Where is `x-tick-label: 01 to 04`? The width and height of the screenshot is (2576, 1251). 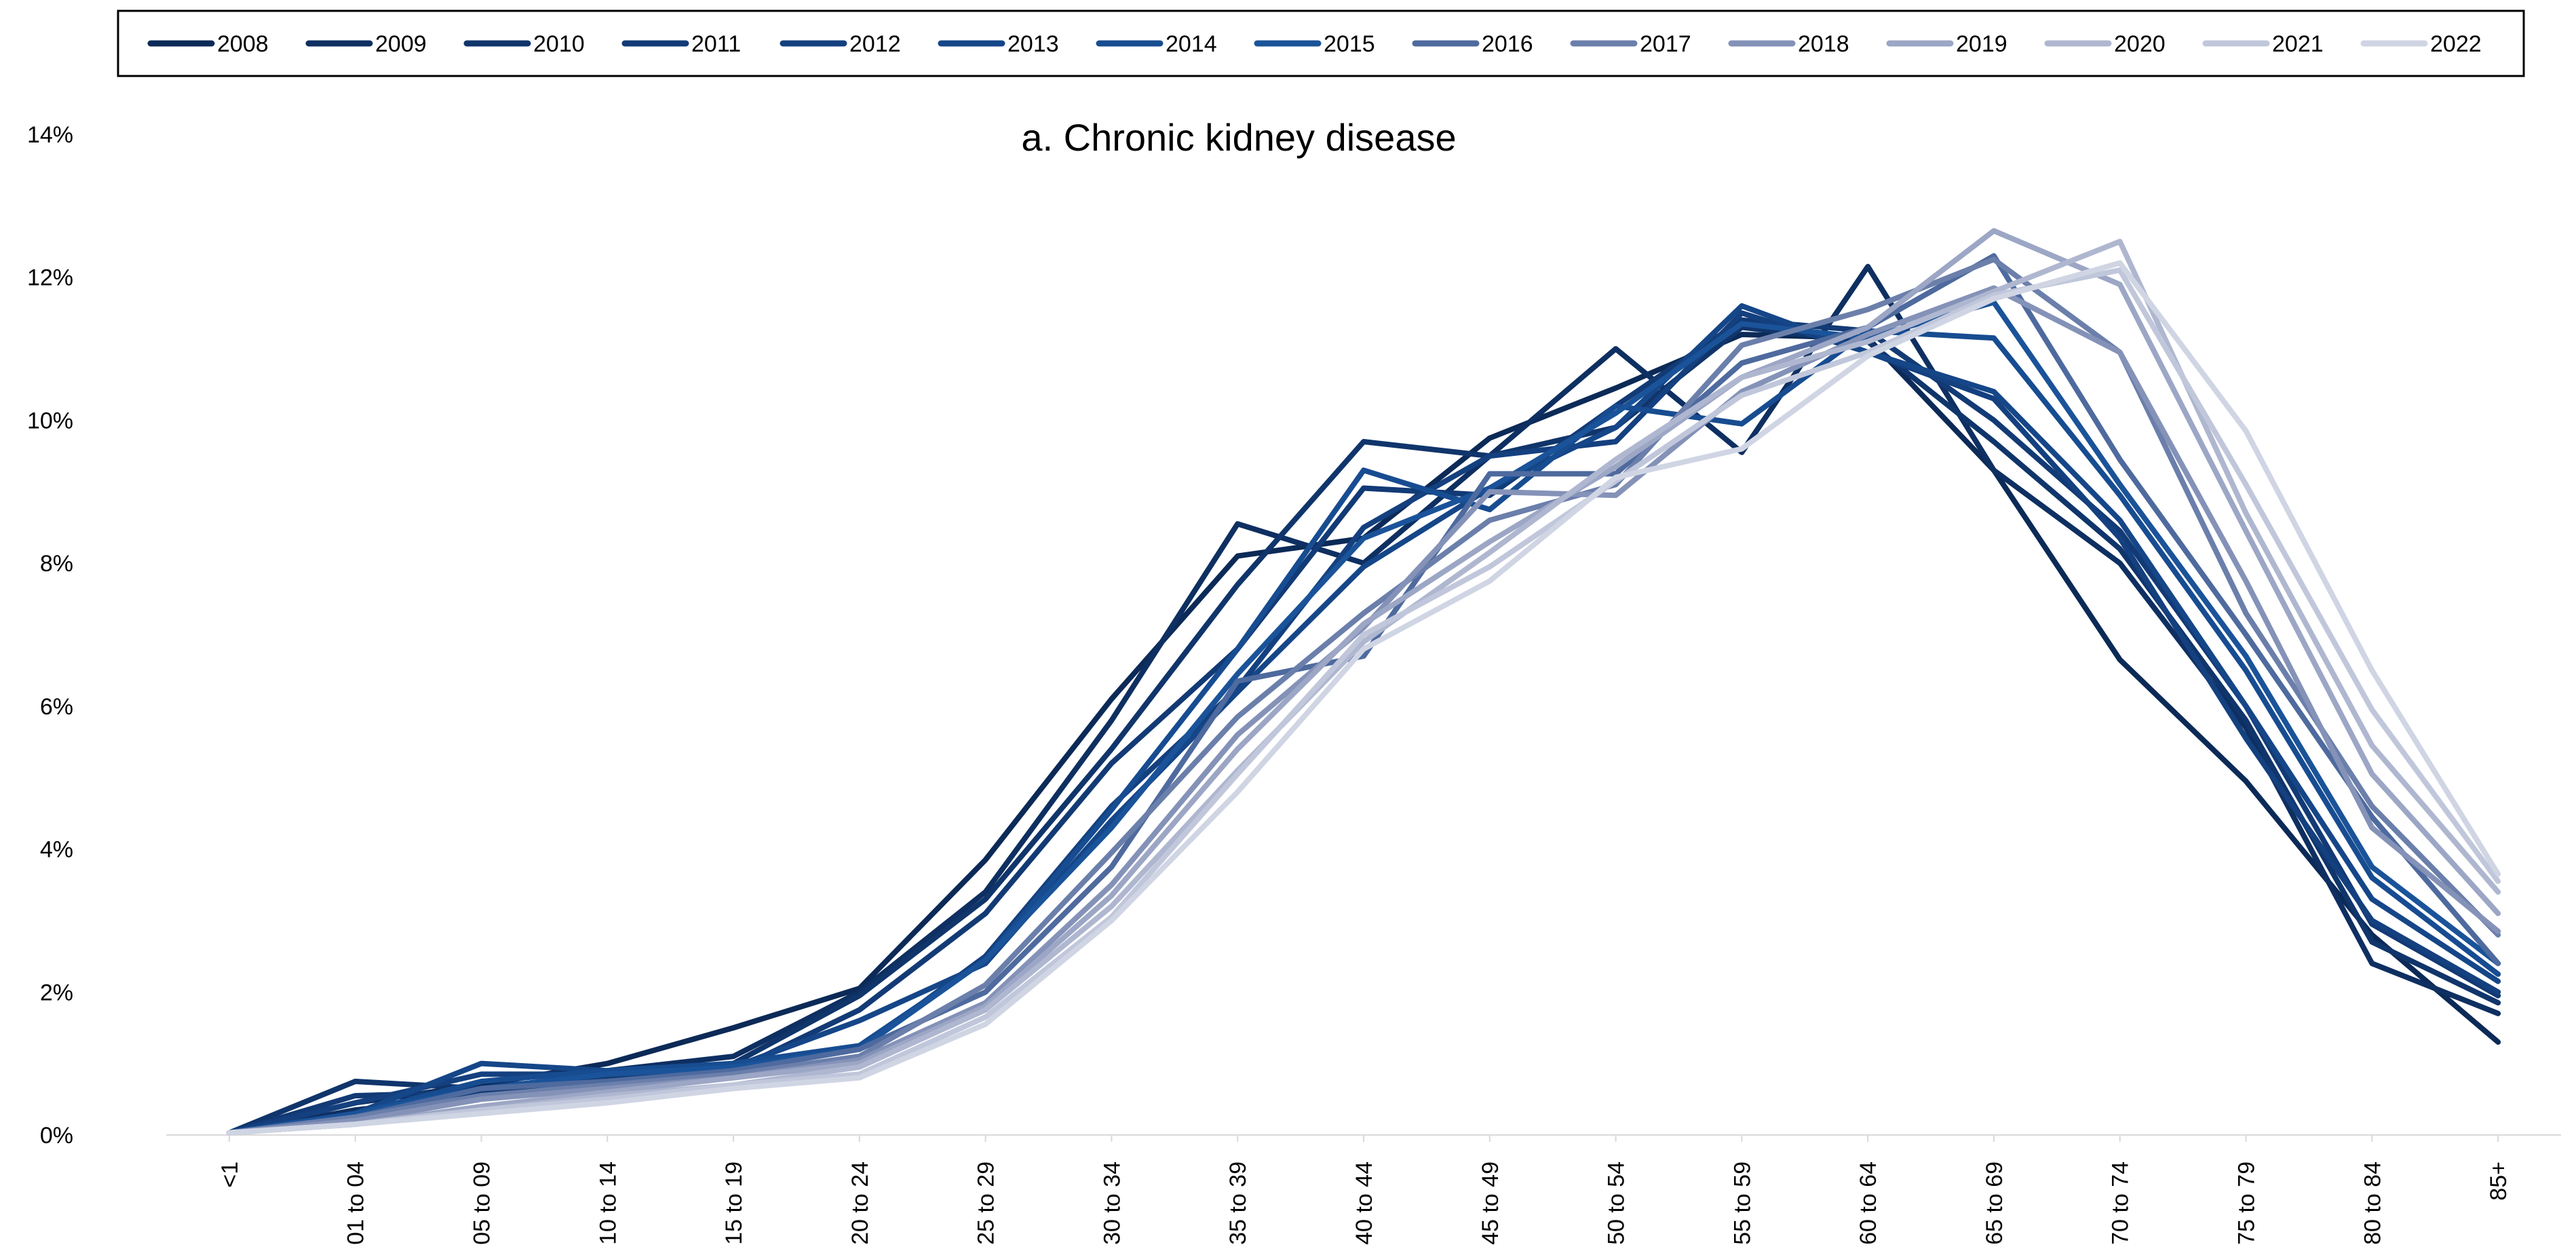
x-tick-label: 01 to 04 is located at coordinates (356, 1203).